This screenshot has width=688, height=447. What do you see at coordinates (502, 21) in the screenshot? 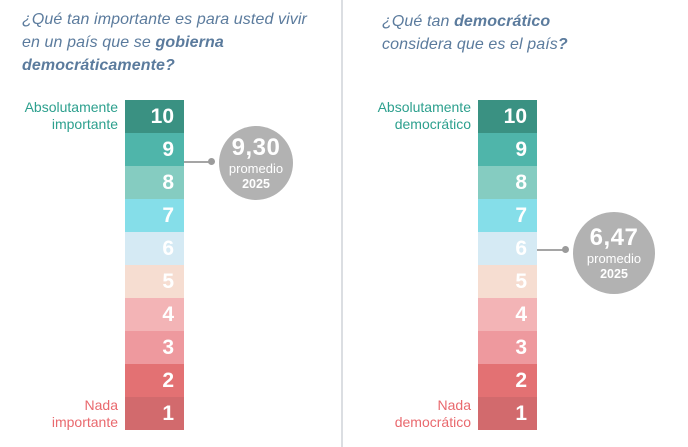
I see `title-text-bold: democrático` at bounding box center [502, 21].